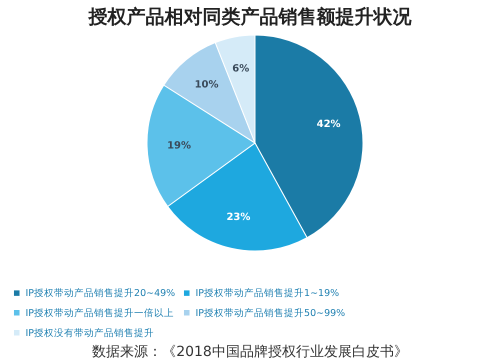 The width and height of the screenshot is (500, 362). I want to click on source-note: 数据来源：《2018中国品牌授权行业发展白皮书》, so click(250, 352).